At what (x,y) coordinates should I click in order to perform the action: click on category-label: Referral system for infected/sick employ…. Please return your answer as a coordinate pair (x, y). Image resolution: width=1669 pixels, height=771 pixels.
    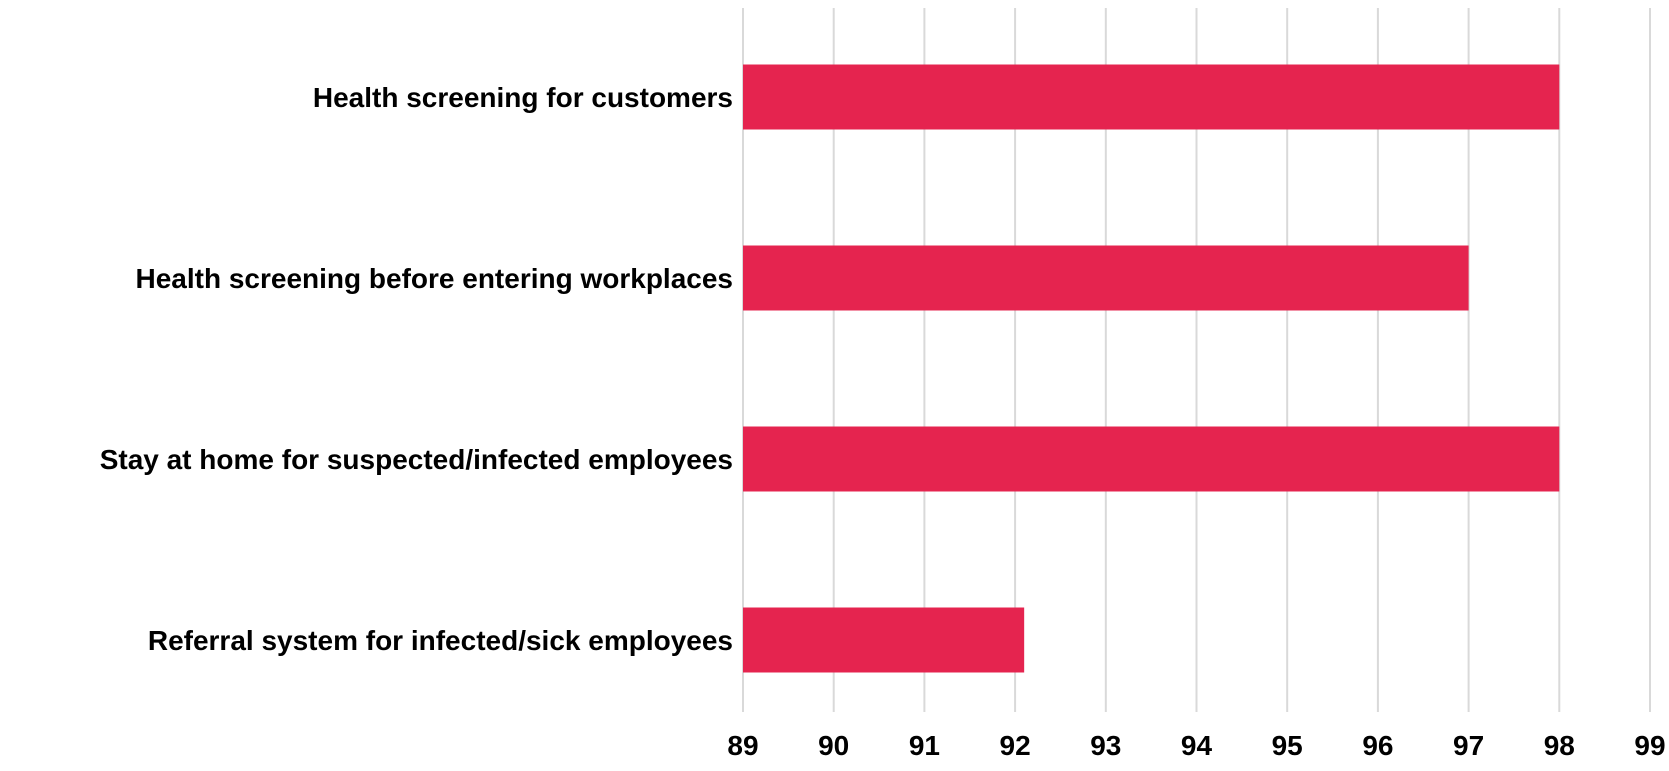
    Looking at the image, I should click on (440, 640).